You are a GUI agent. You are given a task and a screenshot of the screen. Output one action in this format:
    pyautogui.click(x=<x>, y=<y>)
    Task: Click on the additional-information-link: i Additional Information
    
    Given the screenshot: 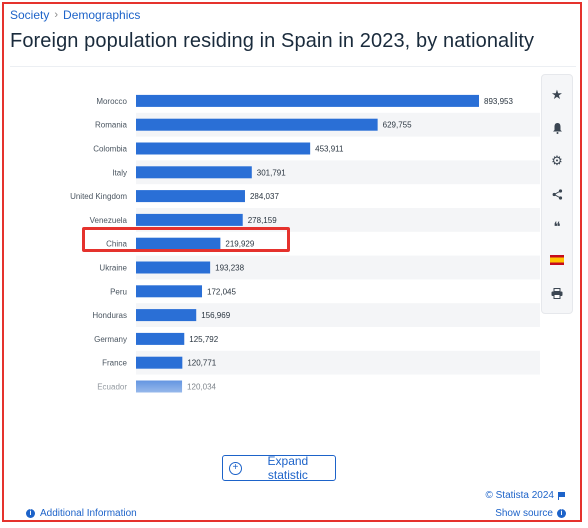 What is the action you would take?
    pyautogui.click(x=81, y=513)
    